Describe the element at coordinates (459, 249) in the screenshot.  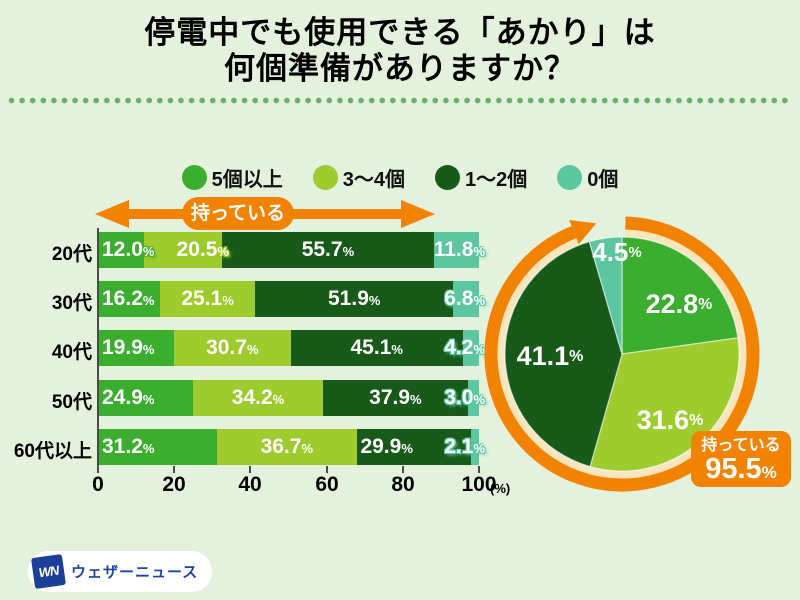
I see `bar-value-label: 11.8%` at that location.